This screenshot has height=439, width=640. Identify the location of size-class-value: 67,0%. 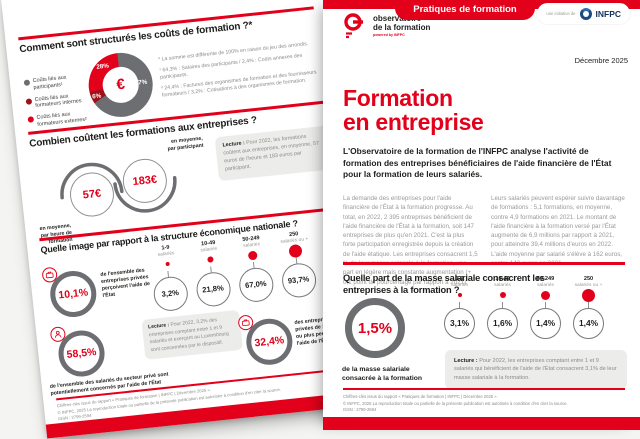
(255, 284).